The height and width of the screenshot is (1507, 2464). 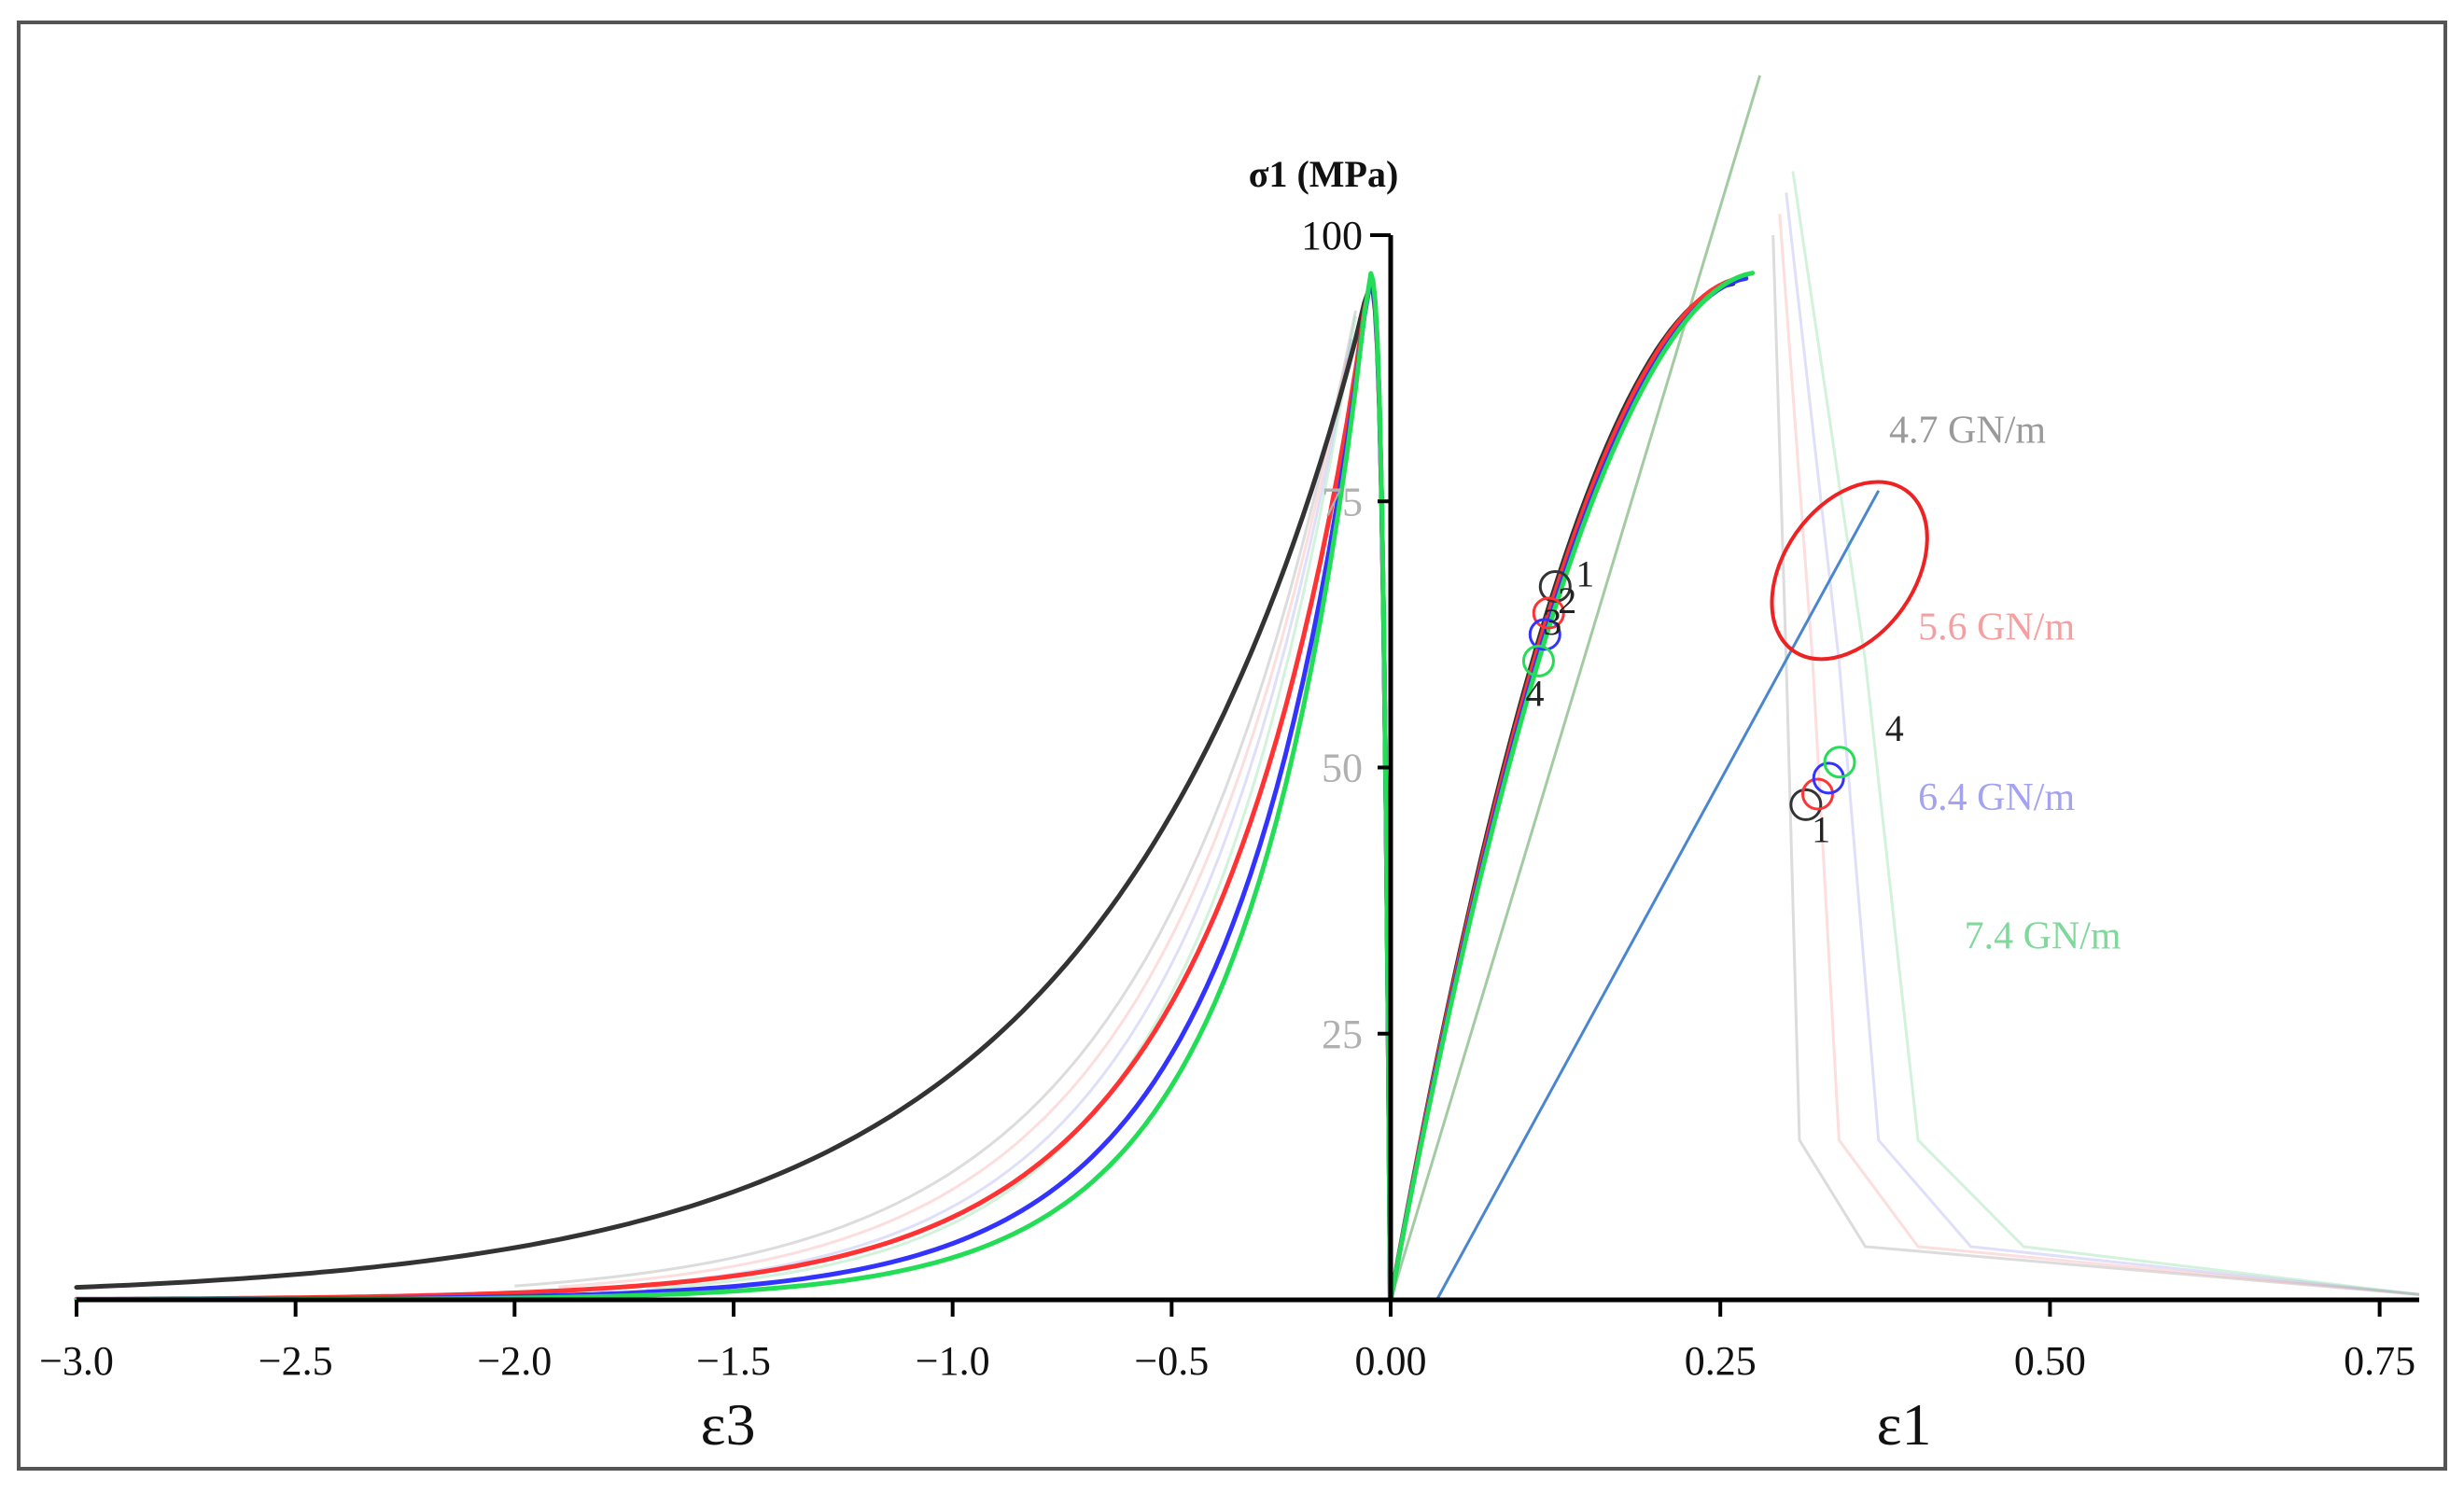 I want to click on y-tick-label: 50, so click(x=1342, y=768).